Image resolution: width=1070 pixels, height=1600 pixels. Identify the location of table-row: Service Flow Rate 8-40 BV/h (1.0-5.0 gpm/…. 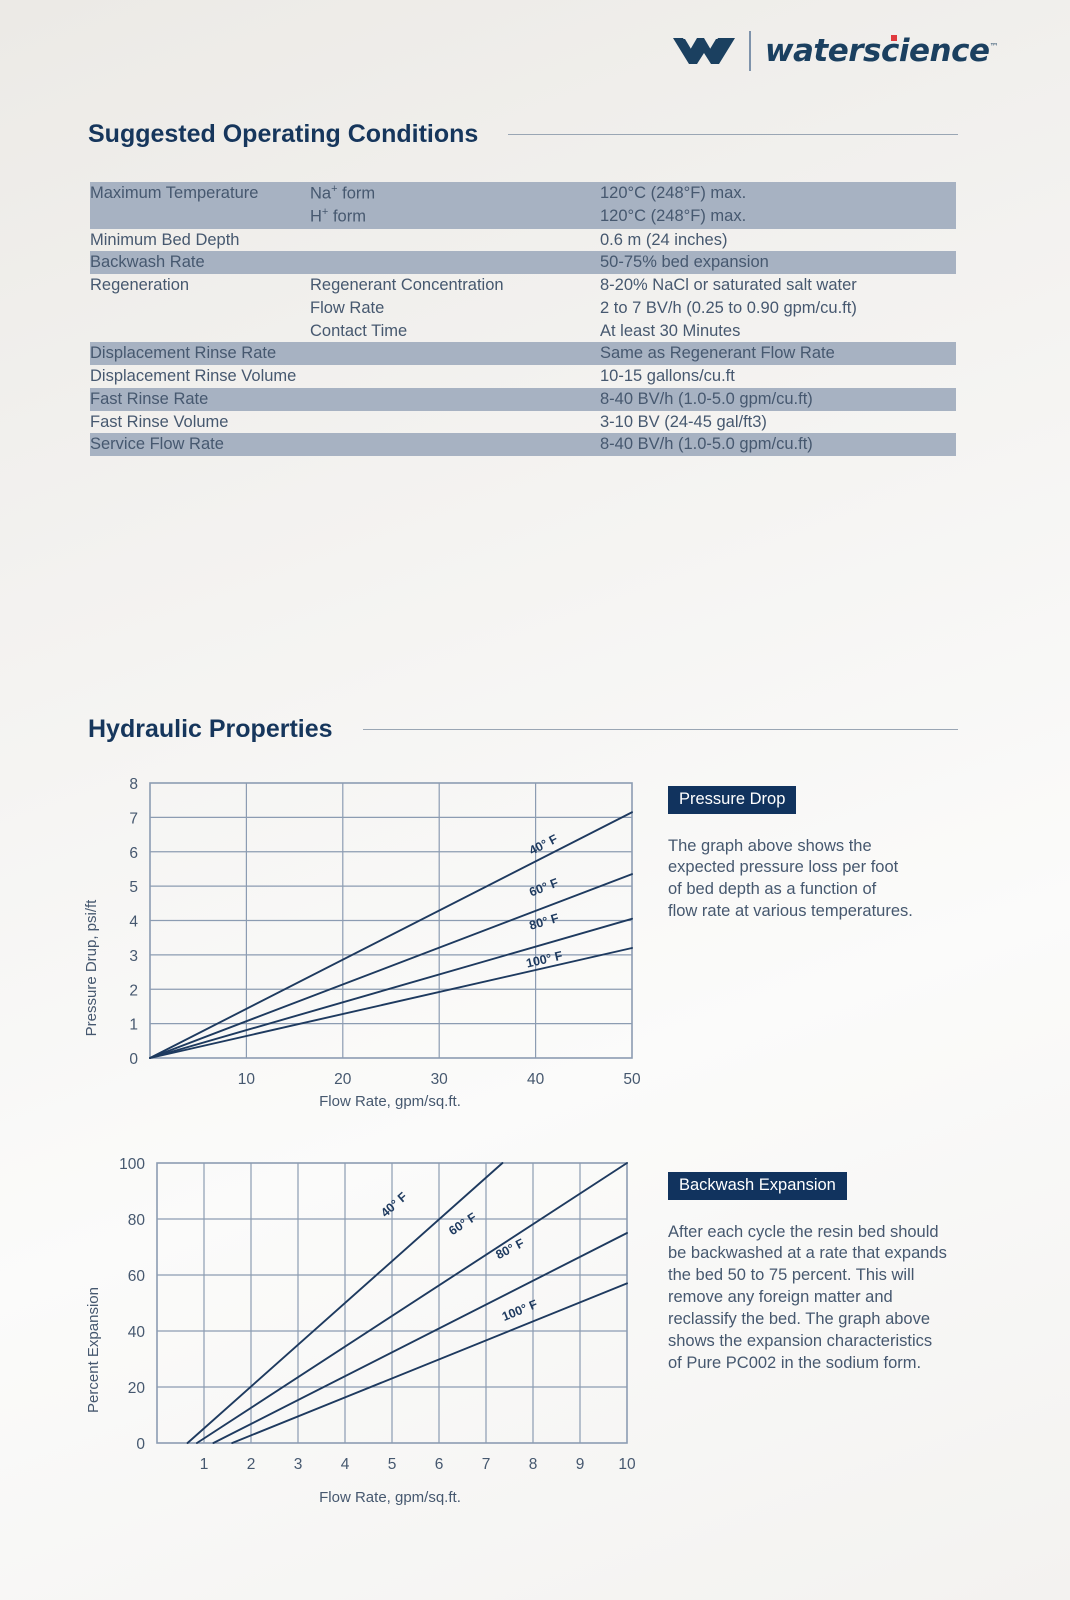
(523, 445).